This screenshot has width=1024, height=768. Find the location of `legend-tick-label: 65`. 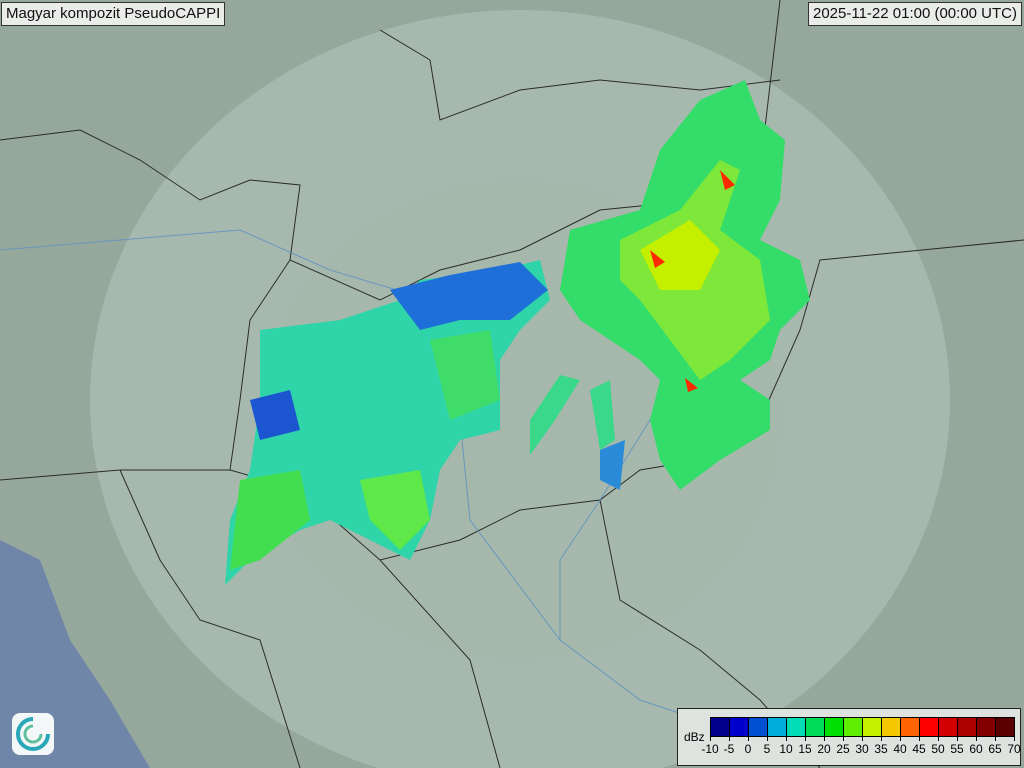

legend-tick-label: 65 is located at coordinates (995, 749).